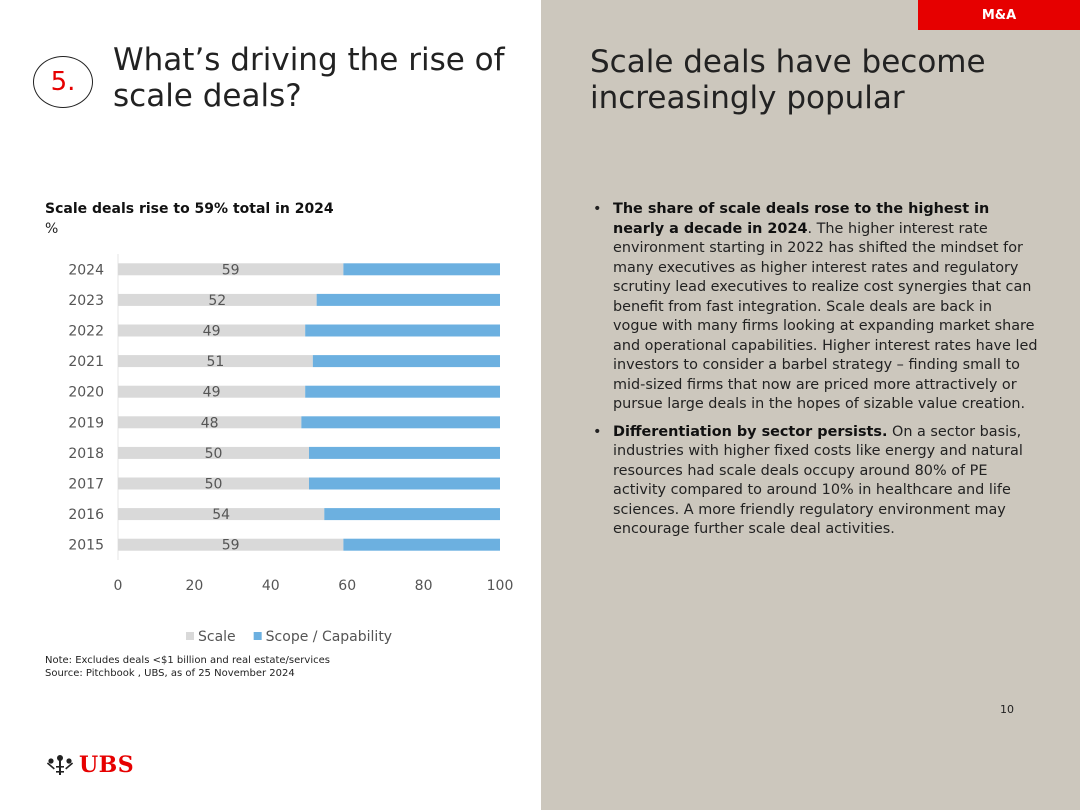 The height and width of the screenshot is (810, 1080). I want to click on legend-swatch-scale, so click(190, 636).